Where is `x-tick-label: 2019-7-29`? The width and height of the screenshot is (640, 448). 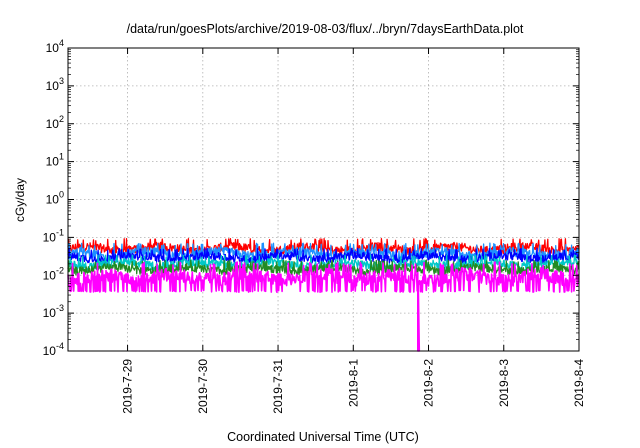 x-tick-label: 2019-7-29 is located at coordinates (128, 386).